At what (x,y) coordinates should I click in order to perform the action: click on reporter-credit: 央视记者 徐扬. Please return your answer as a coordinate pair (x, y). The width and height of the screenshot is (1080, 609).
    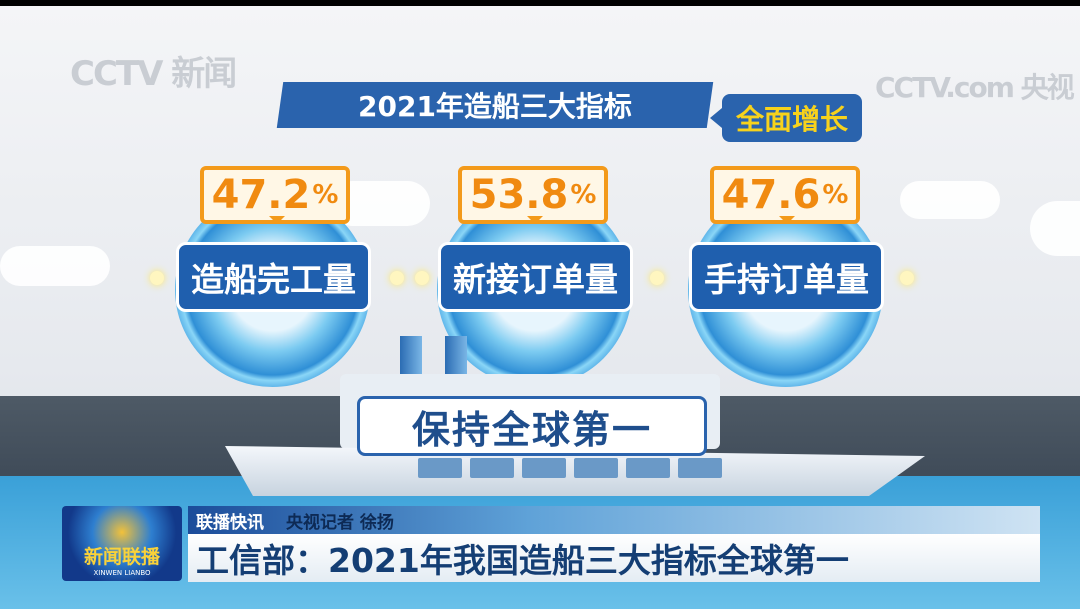
    Looking at the image, I should click on (340, 522).